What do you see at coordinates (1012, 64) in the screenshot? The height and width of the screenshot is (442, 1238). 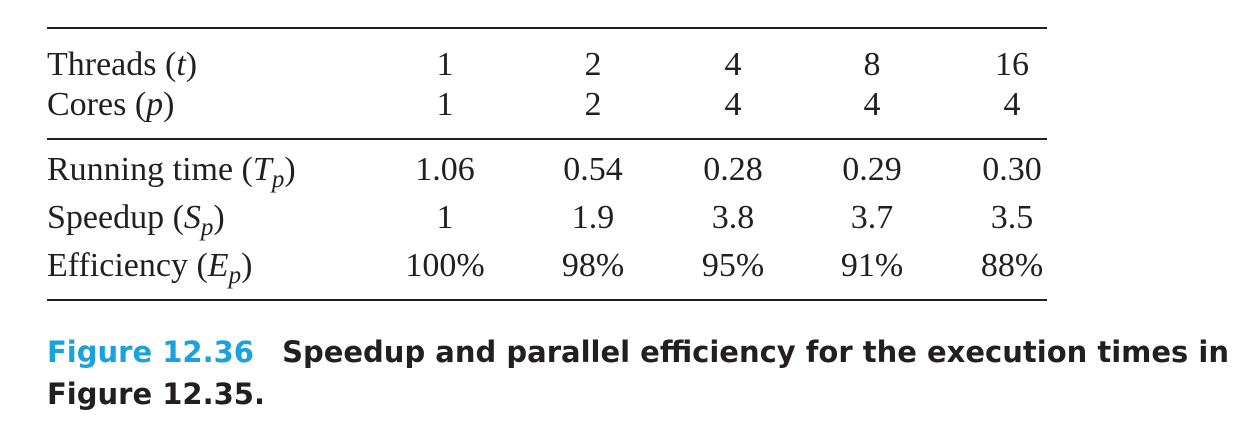 I see `cell: 16` at bounding box center [1012, 64].